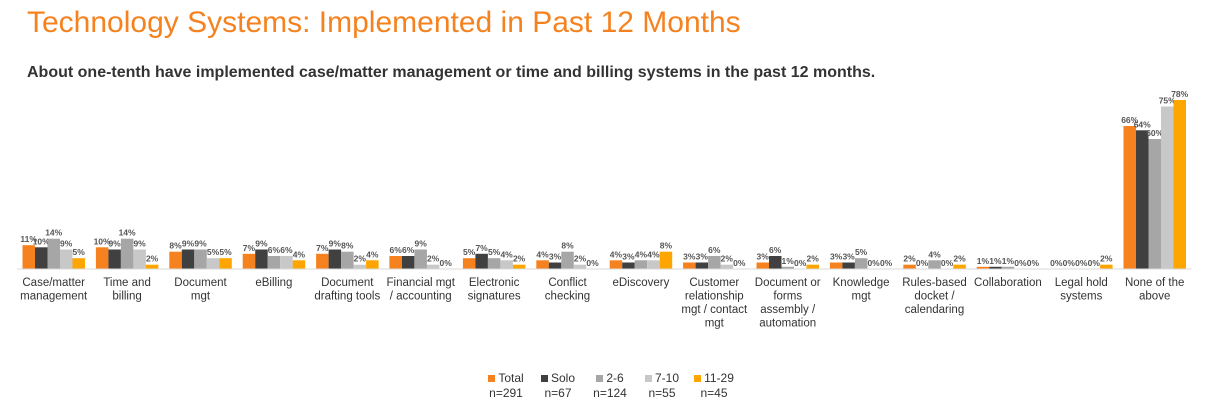  What do you see at coordinates (934, 297) in the screenshot?
I see `category-label: docket /` at bounding box center [934, 297].